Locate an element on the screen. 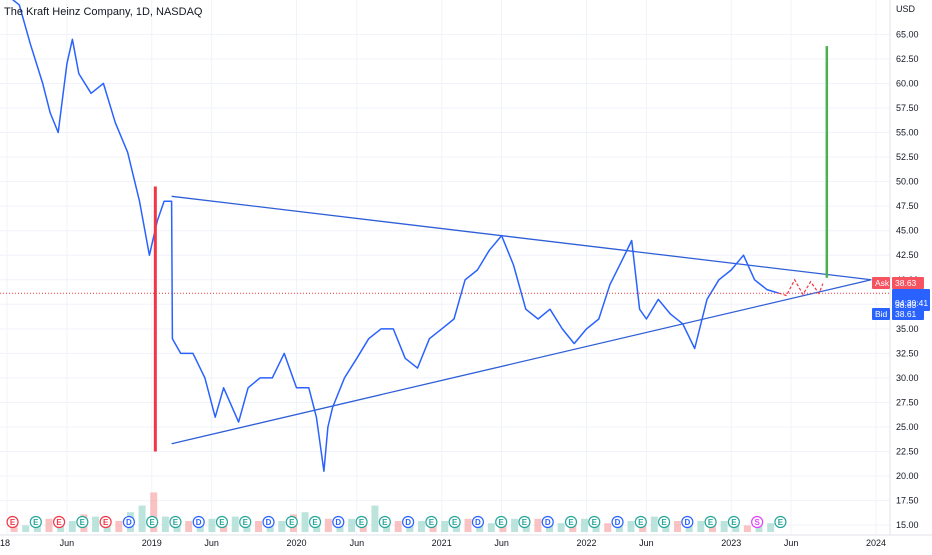  y-tick-label: 17.50 is located at coordinates (907, 501).